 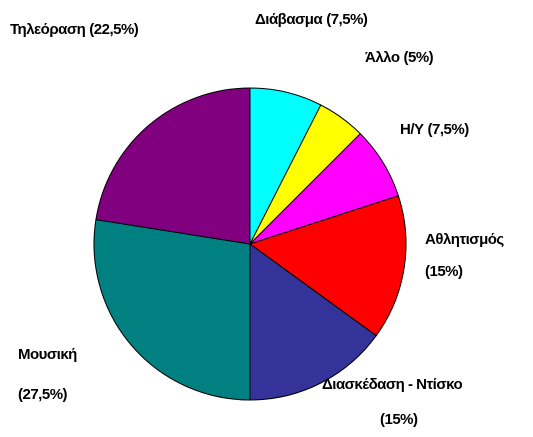 I want to click on slice-label: Διάβασμα, so click(x=289, y=19).